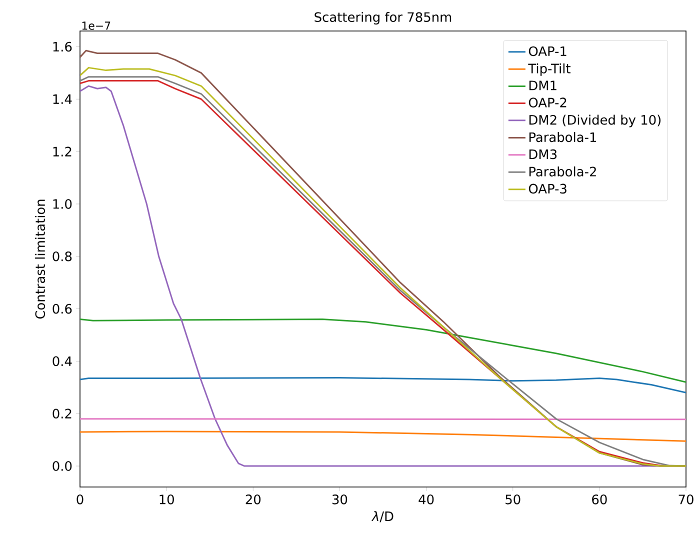 The height and width of the screenshot is (545, 698). Describe the element at coordinates (62, 413) in the screenshot. I see `y-tick-label: 0.2` at that location.